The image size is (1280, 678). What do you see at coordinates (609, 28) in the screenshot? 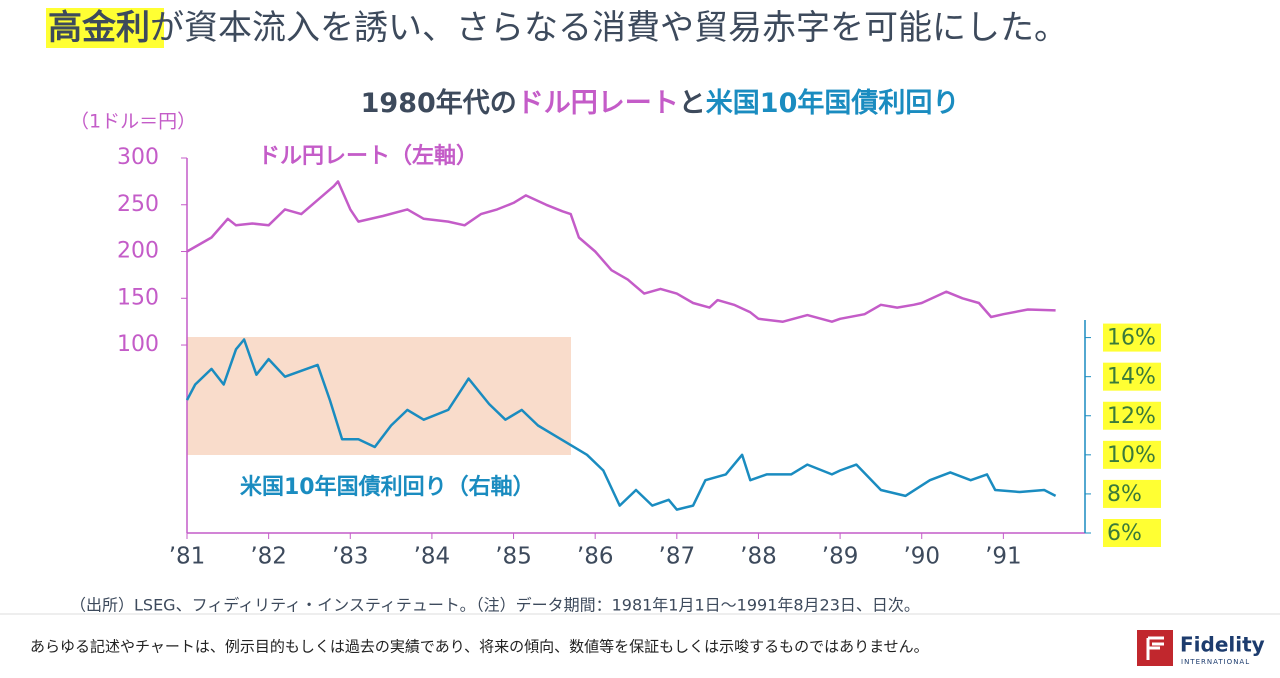
I see `title-rest: が資本流入を誘い、さらなる消費や貿易赤字を可能にした。` at bounding box center [609, 28].